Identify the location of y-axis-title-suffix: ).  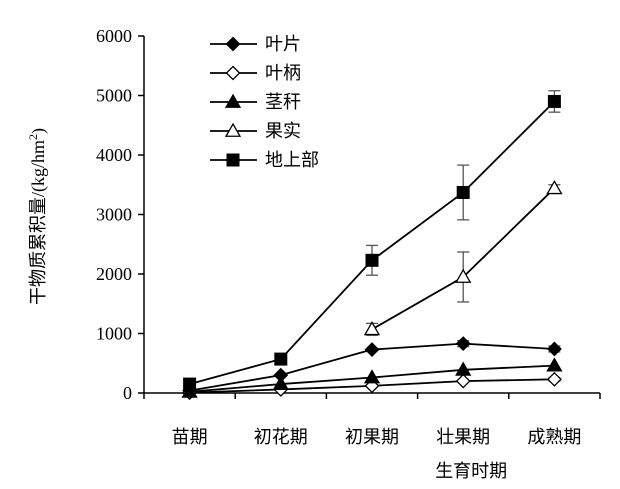
(38, 131).